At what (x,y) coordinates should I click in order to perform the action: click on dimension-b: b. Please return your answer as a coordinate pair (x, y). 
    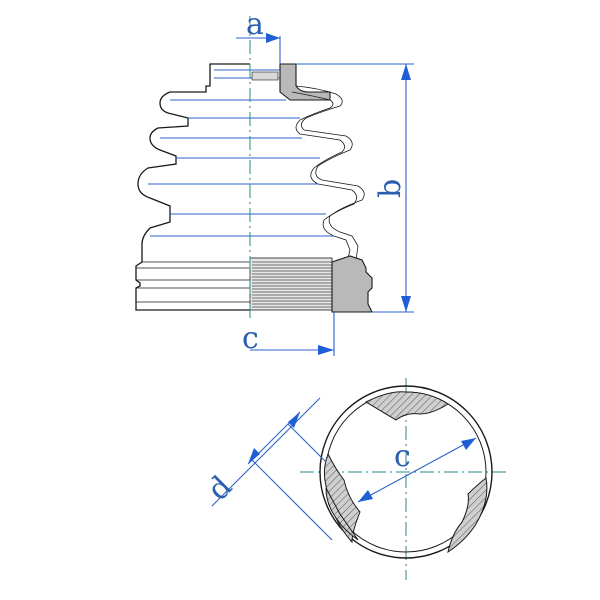
    Looking at the image, I should click on (355, 188).